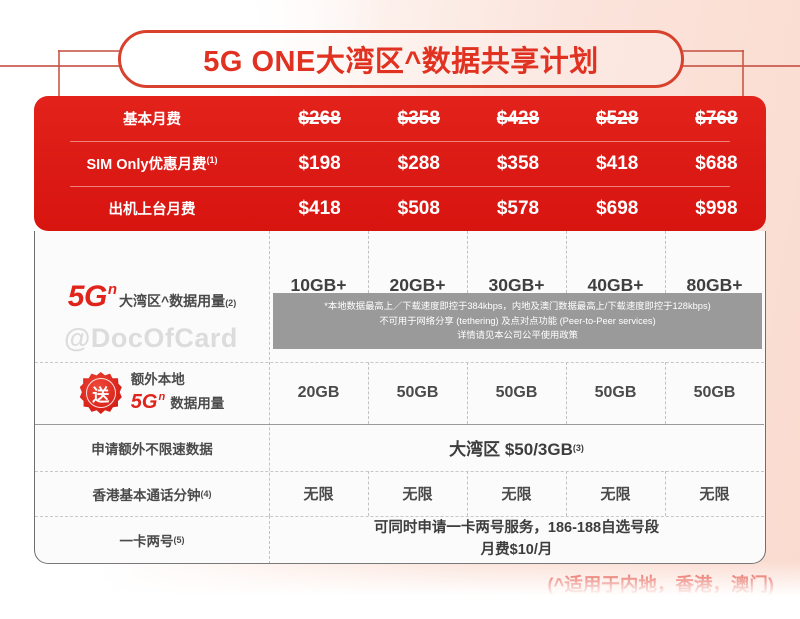  What do you see at coordinates (516, 550) in the screenshot?
I see `dual-number-line2: 月费$10/月` at bounding box center [516, 550].